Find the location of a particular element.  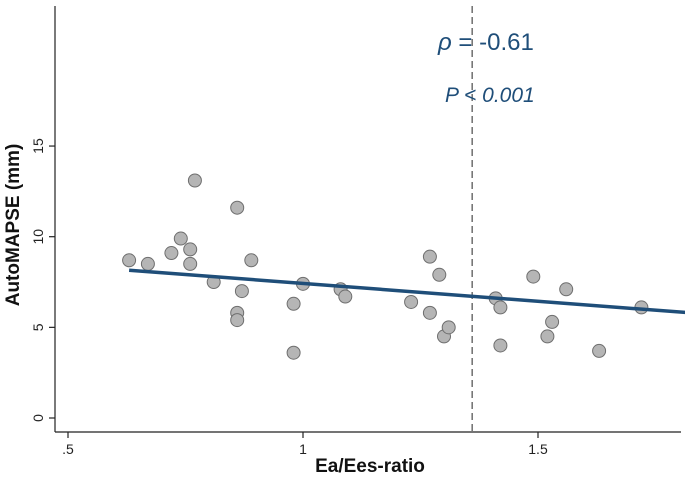

x-ticks: .511.522.53 is located at coordinates (305, 444).